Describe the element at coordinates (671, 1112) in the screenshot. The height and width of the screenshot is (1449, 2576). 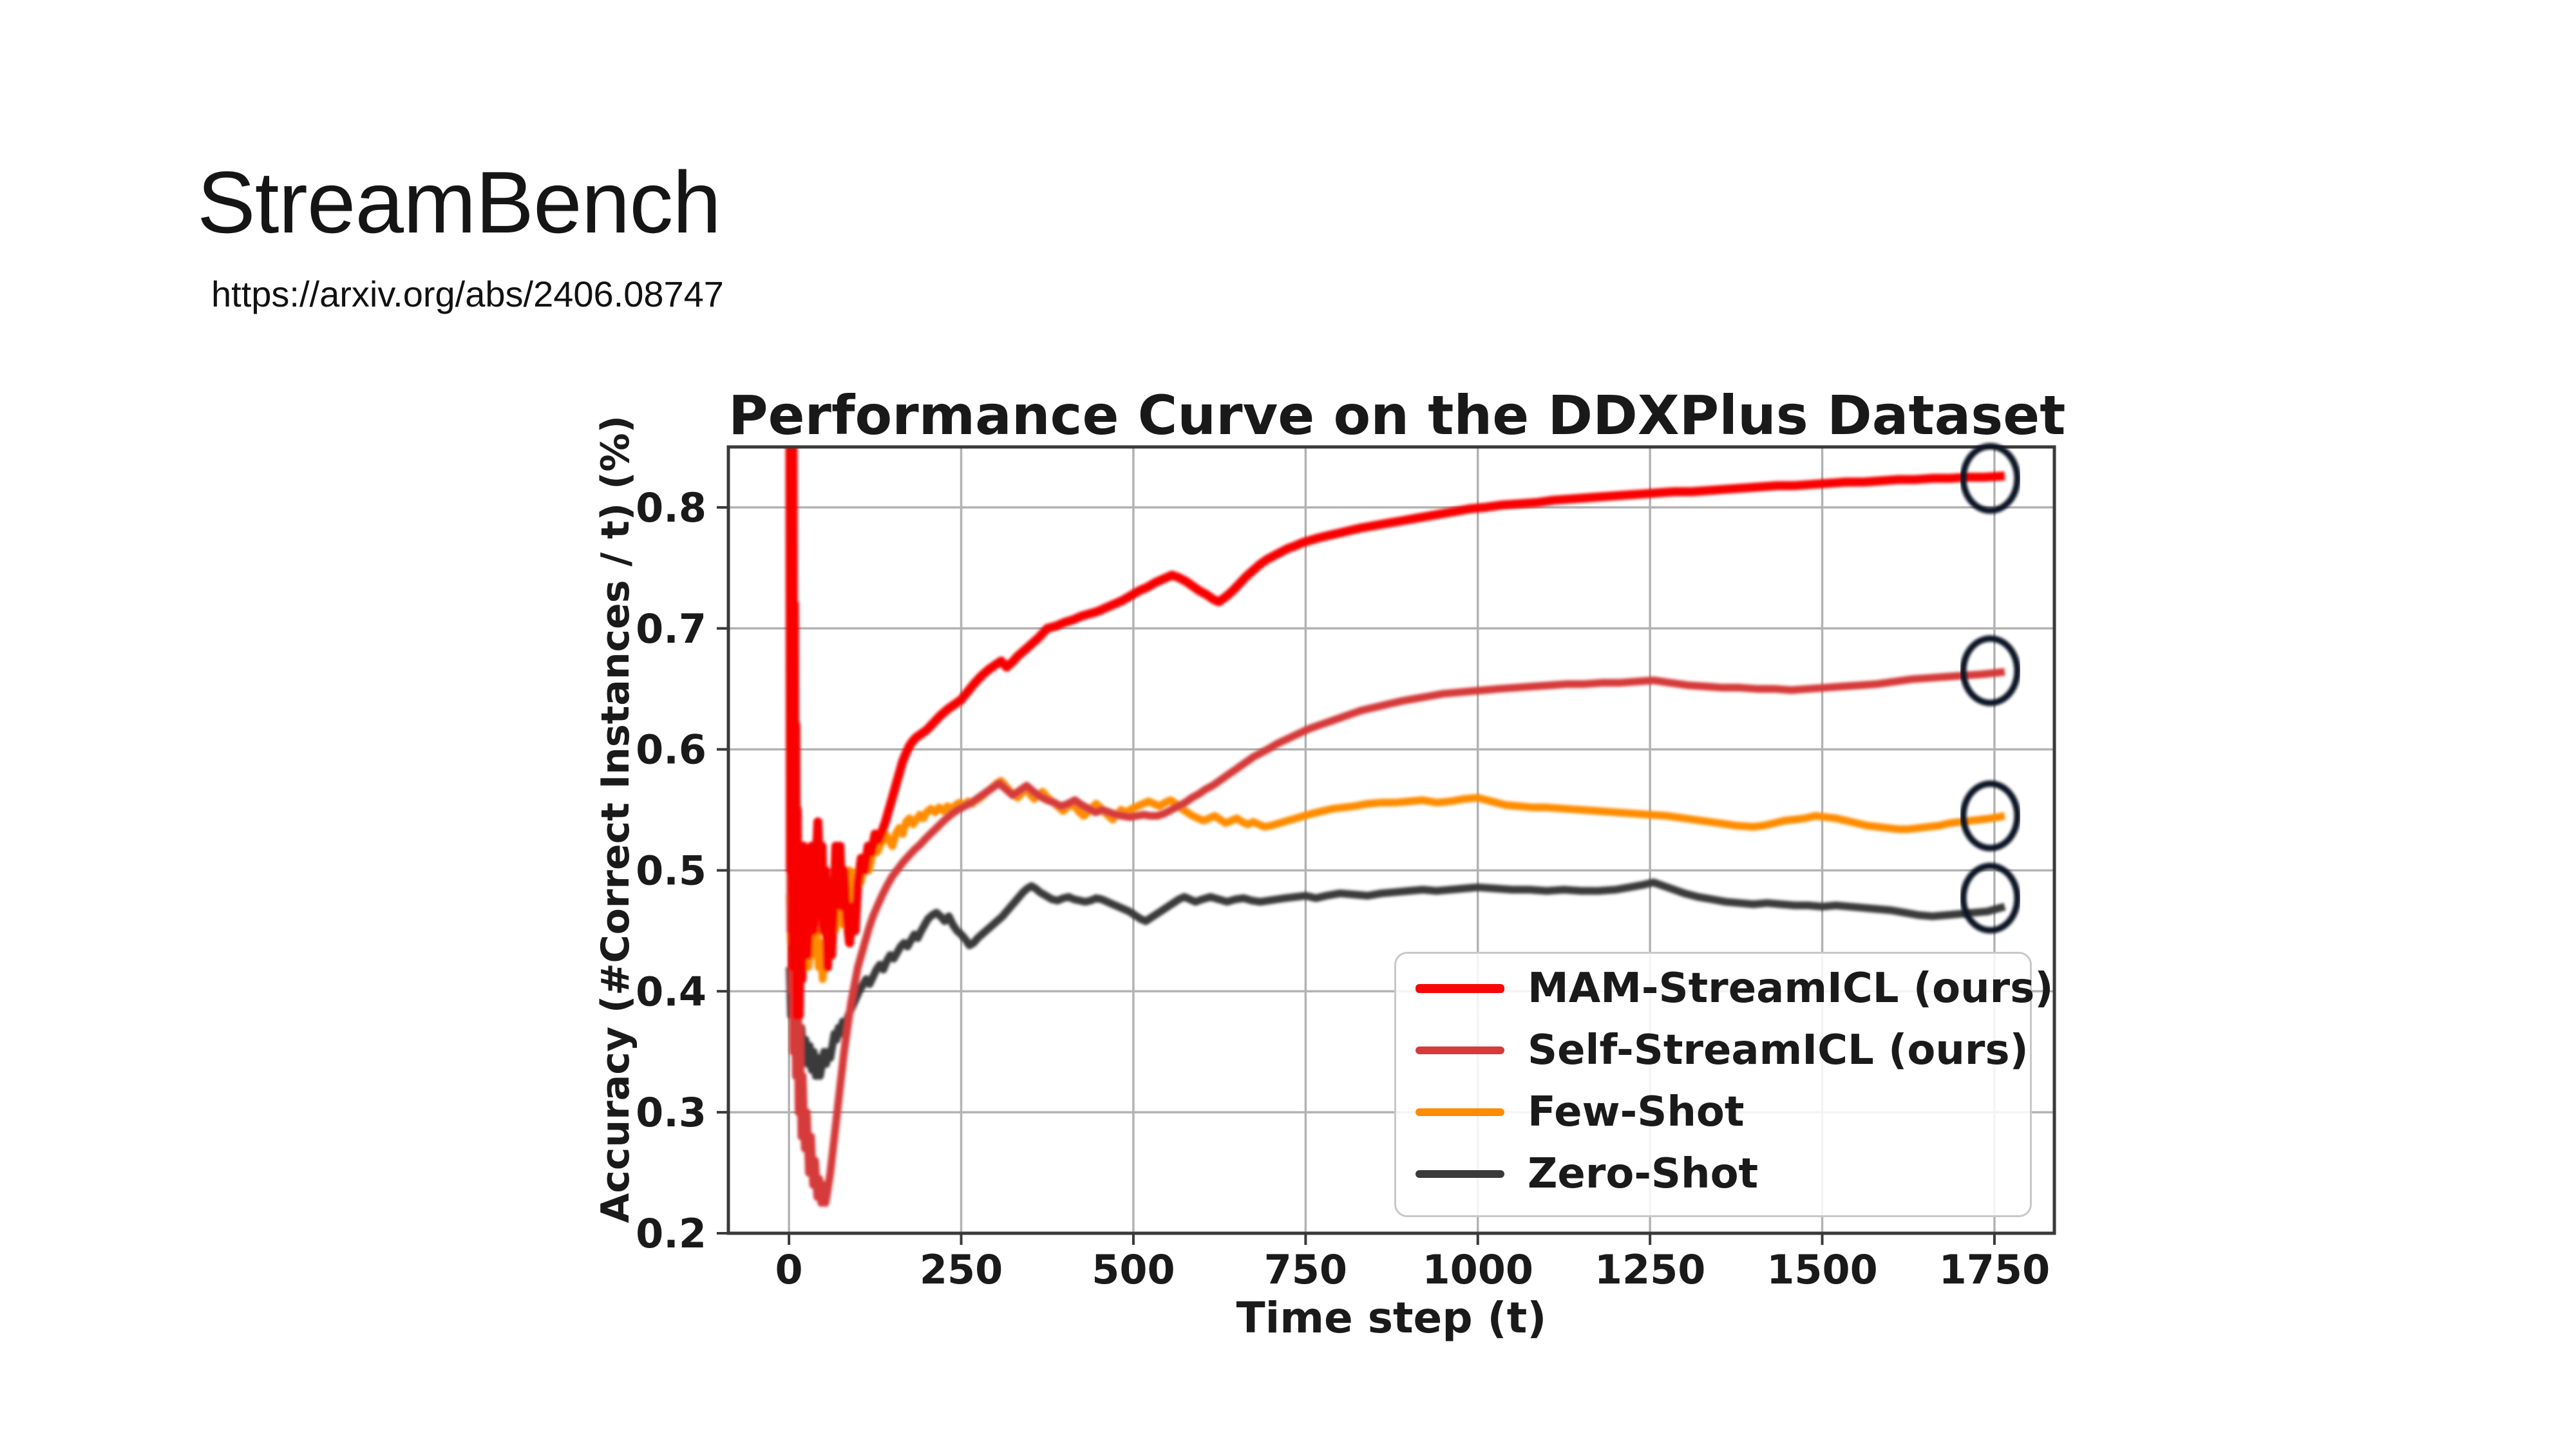
I see `y-tick-label: 0.3` at that location.